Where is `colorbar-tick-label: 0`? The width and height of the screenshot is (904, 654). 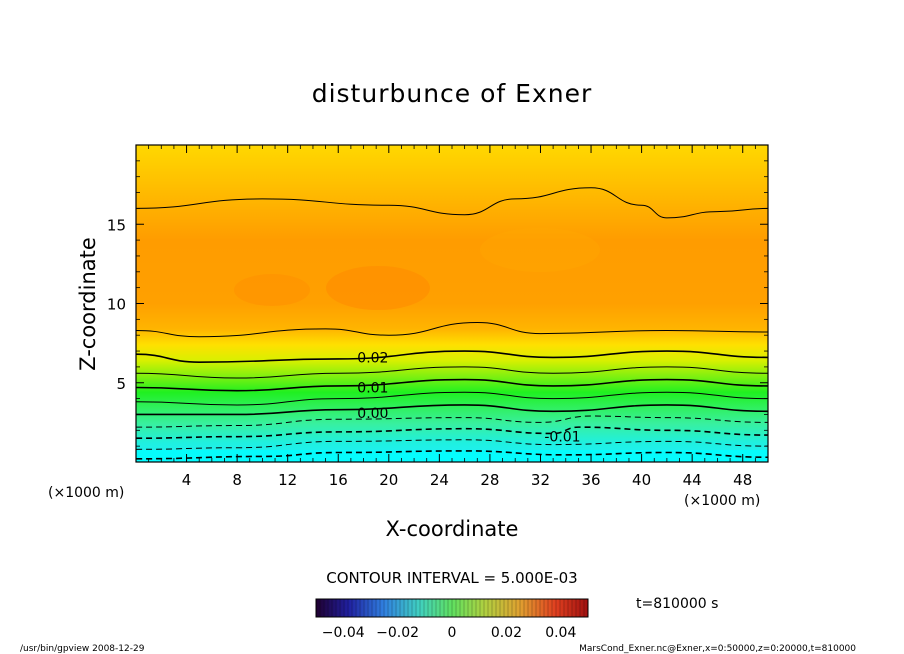 colorbar-tick-label: 0 is located at coordinates (452, 633).